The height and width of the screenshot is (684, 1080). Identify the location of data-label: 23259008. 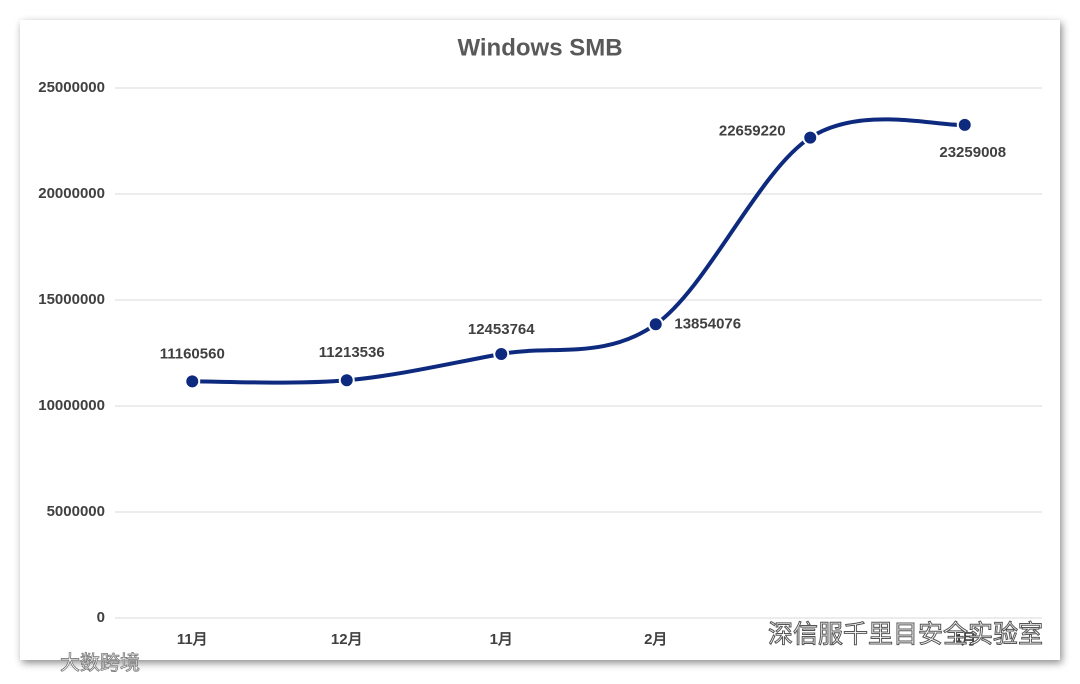
(972, 152).